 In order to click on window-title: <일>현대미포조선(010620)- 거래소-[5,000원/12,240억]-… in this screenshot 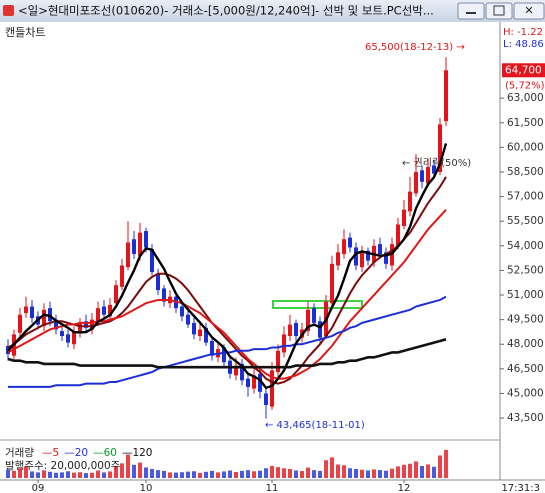, I will do `click(226, 11)`.